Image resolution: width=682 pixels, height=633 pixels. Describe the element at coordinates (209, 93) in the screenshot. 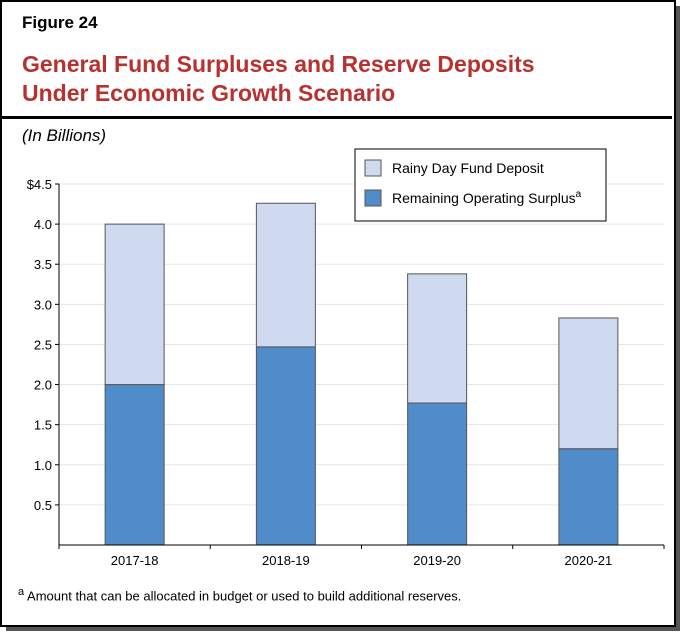

I see `title-line-2: Under Economic Growth Scenario` at that location.